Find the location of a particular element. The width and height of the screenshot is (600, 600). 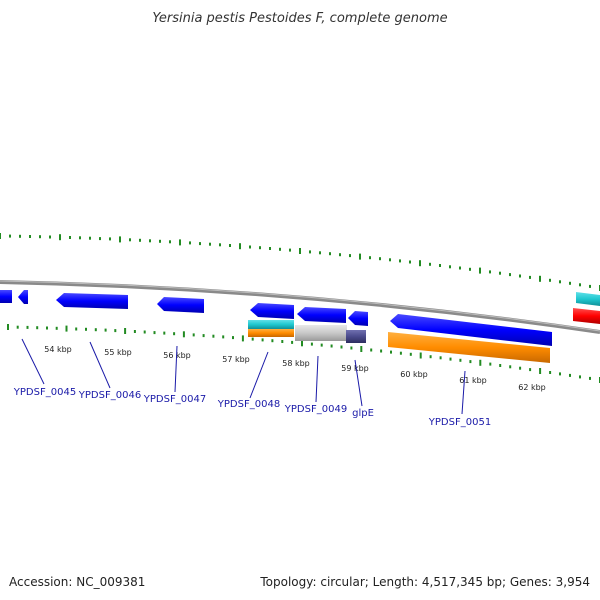

feature-track-upper is located at coordinates (300, 318).